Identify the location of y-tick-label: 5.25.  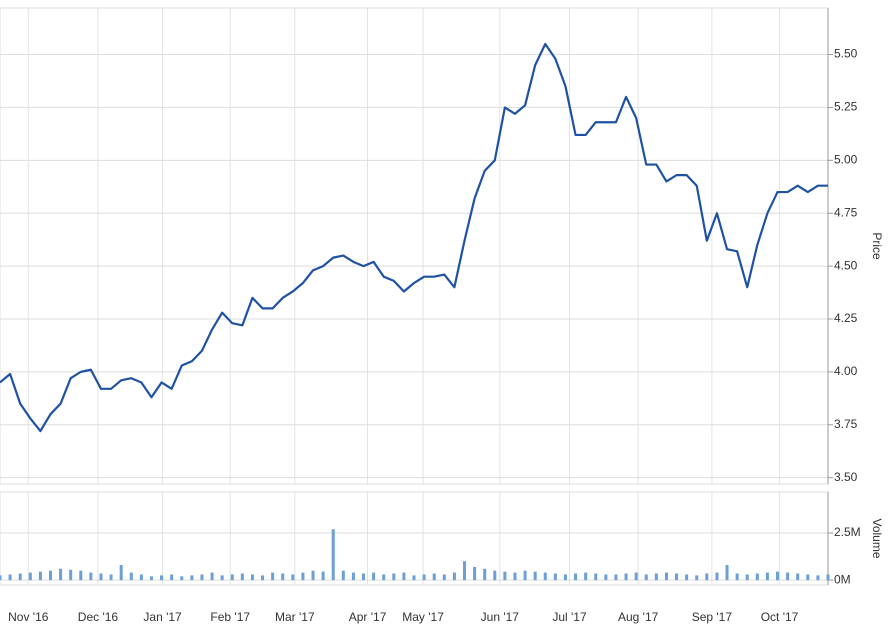
(846, 107).